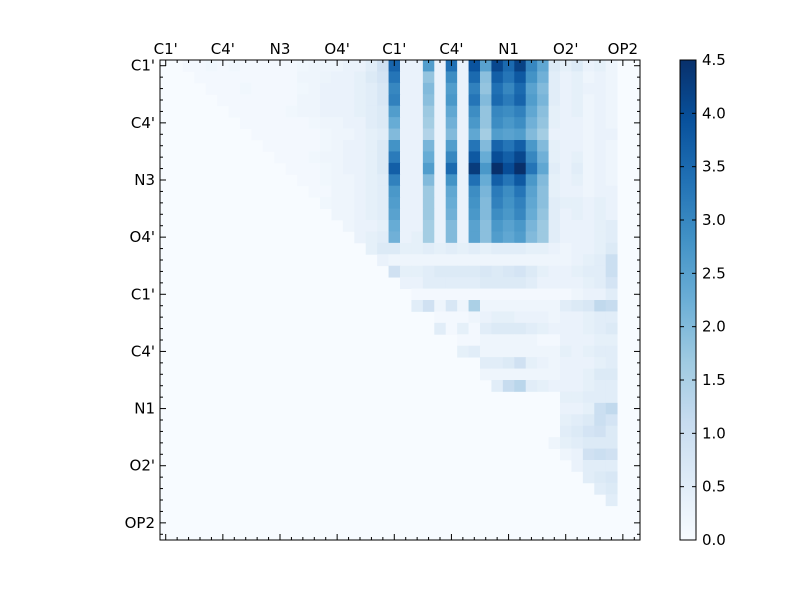 This screenshot has height=600, width=800. I want to click on y-tick-label: C4', so click(143, 123).